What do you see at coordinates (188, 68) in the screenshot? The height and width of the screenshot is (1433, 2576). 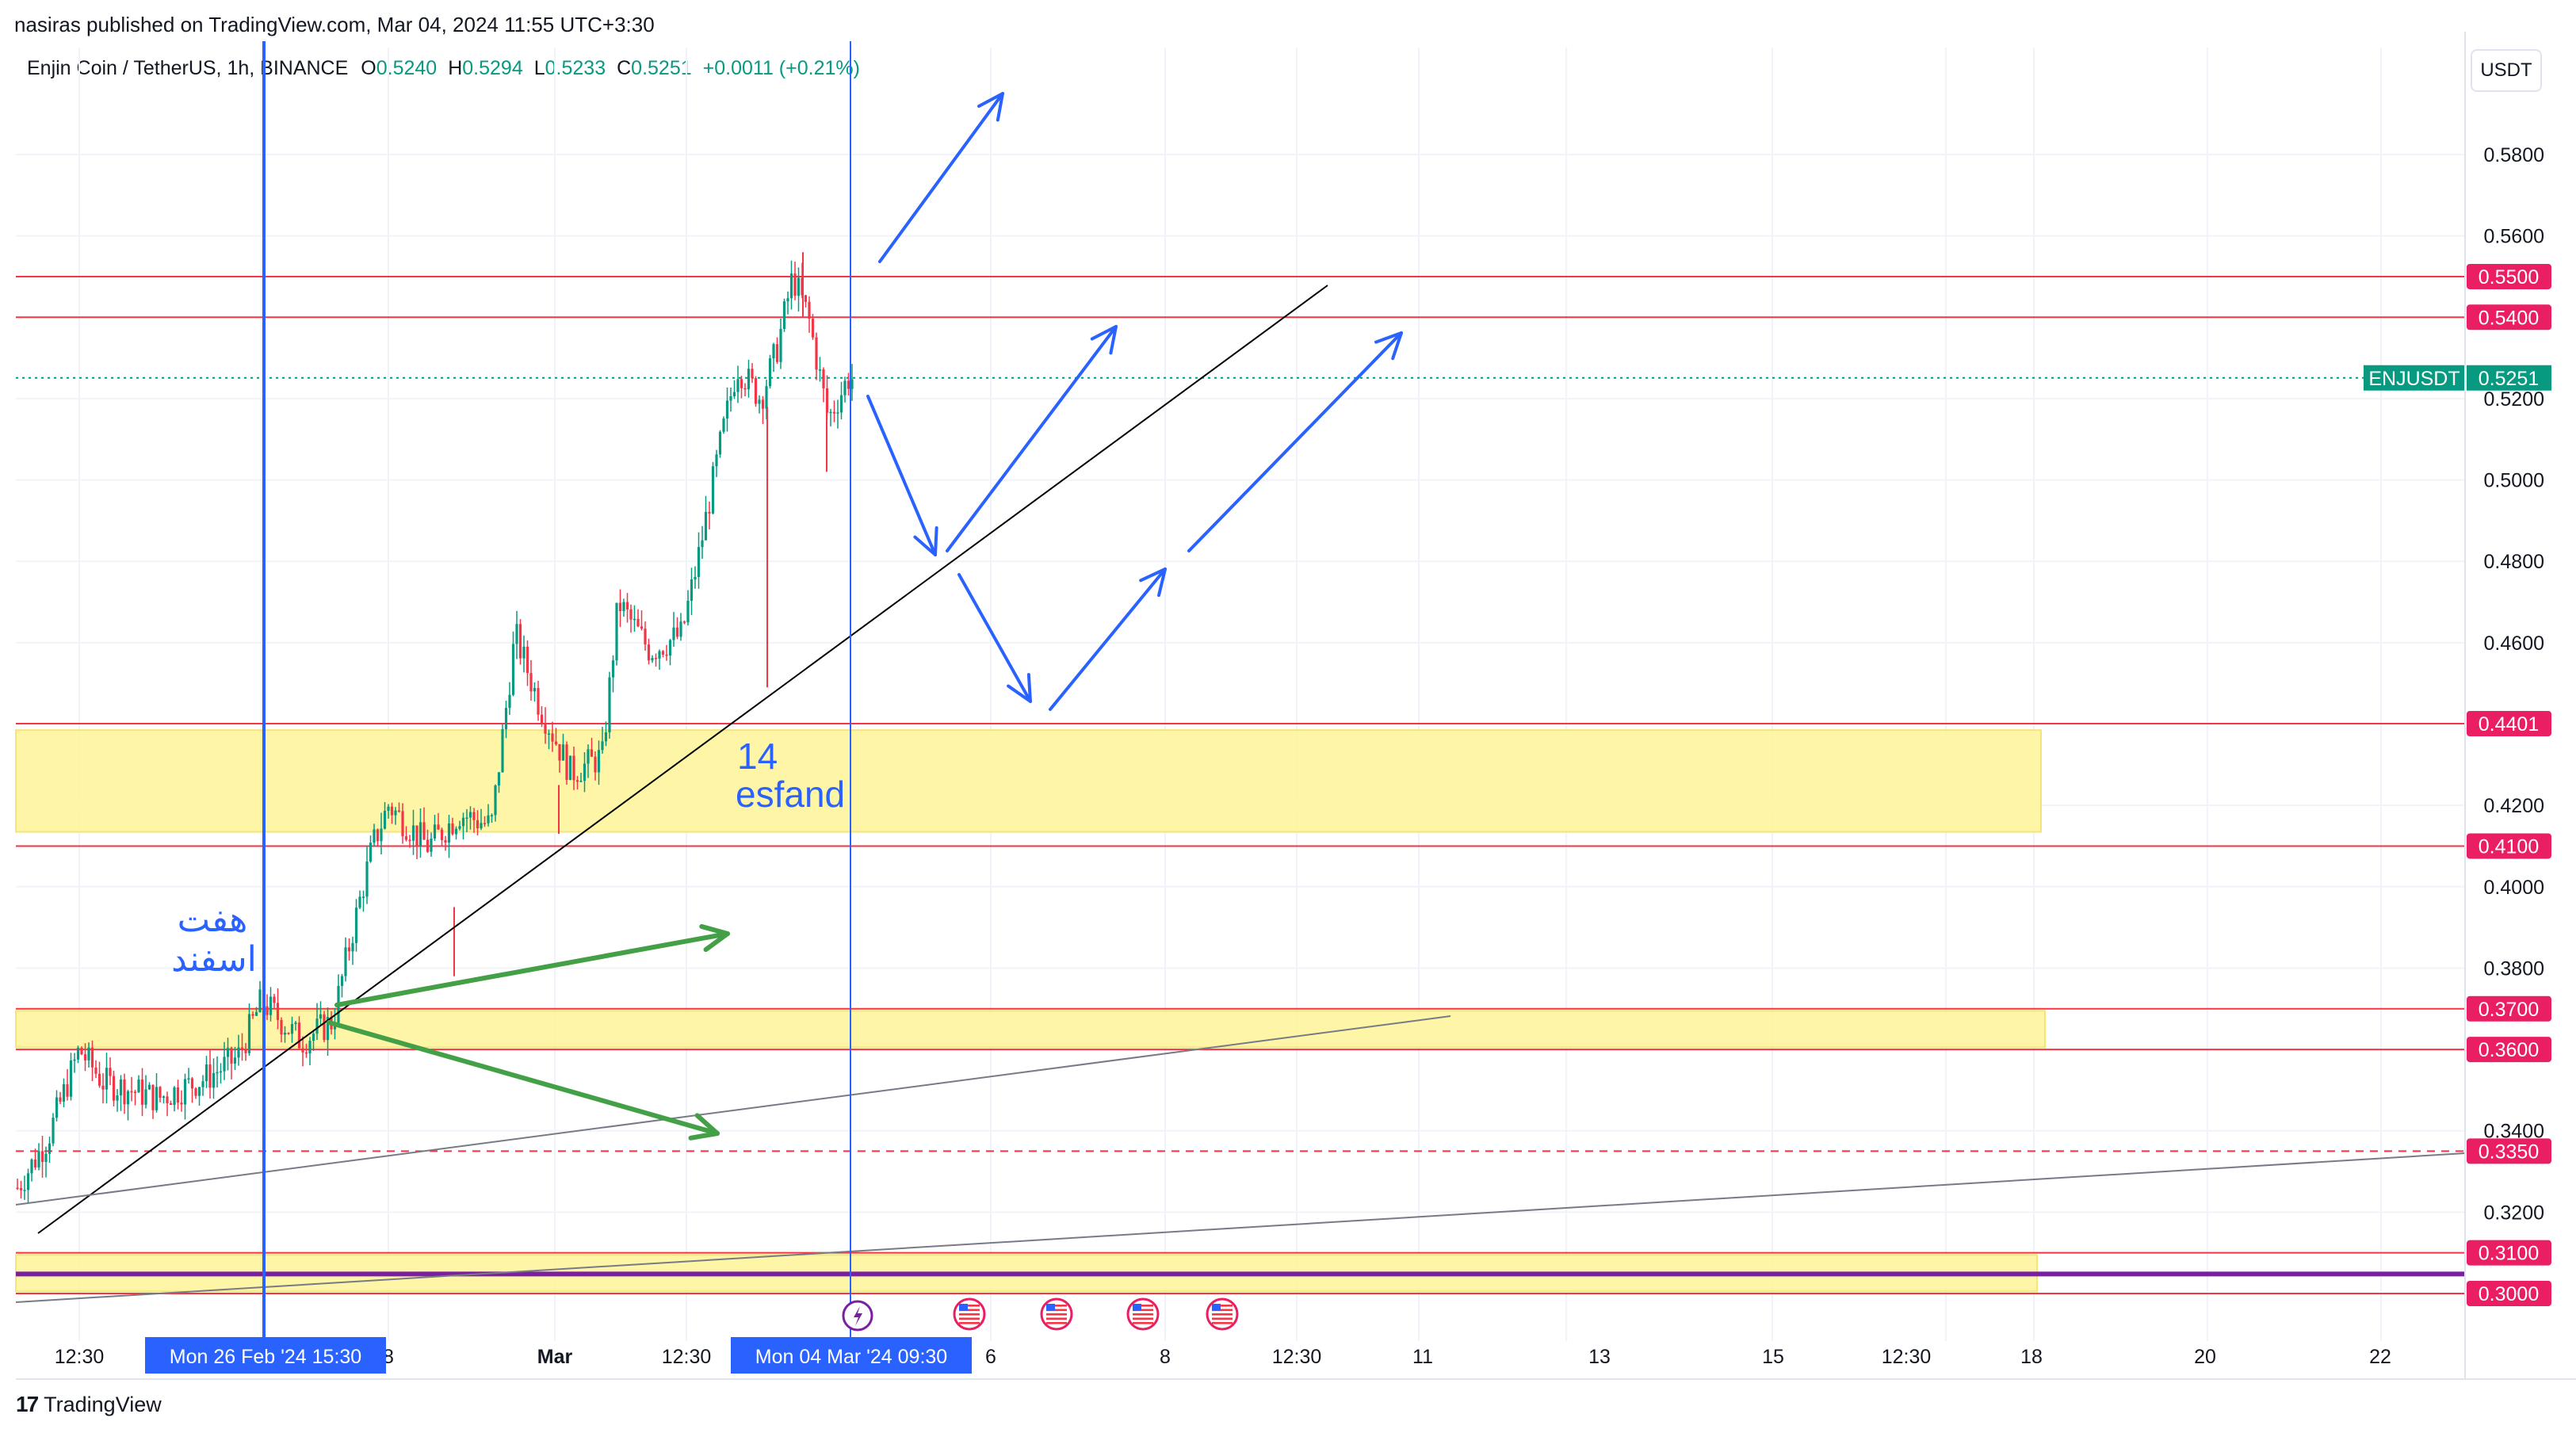 I see `symbol-title: Enjin Coin / TetherUS, 1h, BINANCE` at bounding box center [188, 68].